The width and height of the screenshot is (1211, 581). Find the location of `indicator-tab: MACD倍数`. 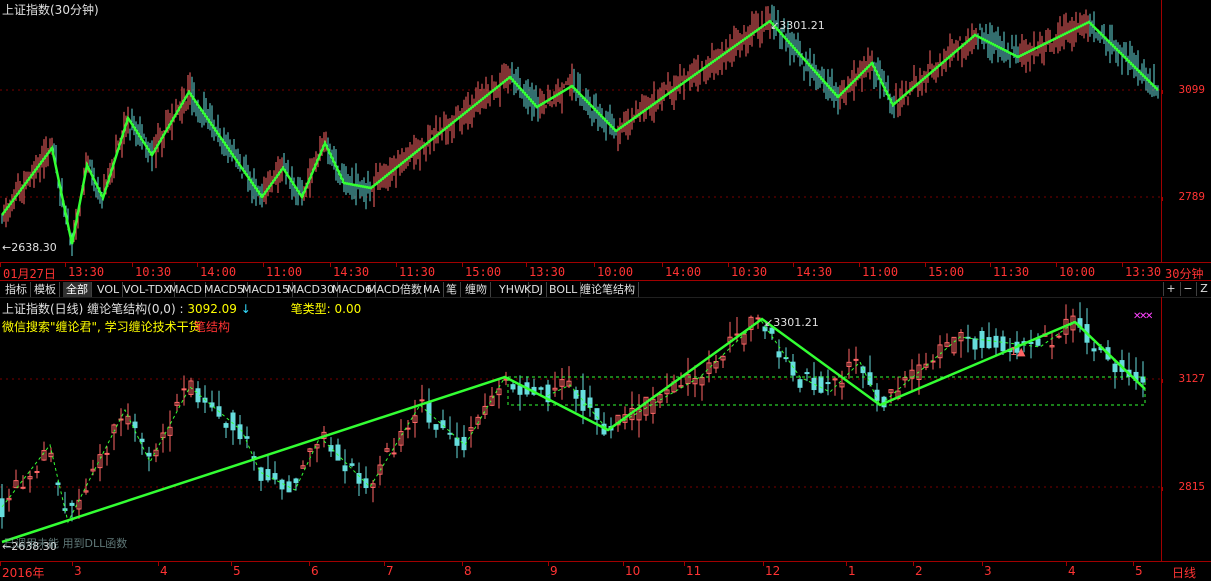

indicator-tab: MACD倍数 is located at coordinates (395, 289).